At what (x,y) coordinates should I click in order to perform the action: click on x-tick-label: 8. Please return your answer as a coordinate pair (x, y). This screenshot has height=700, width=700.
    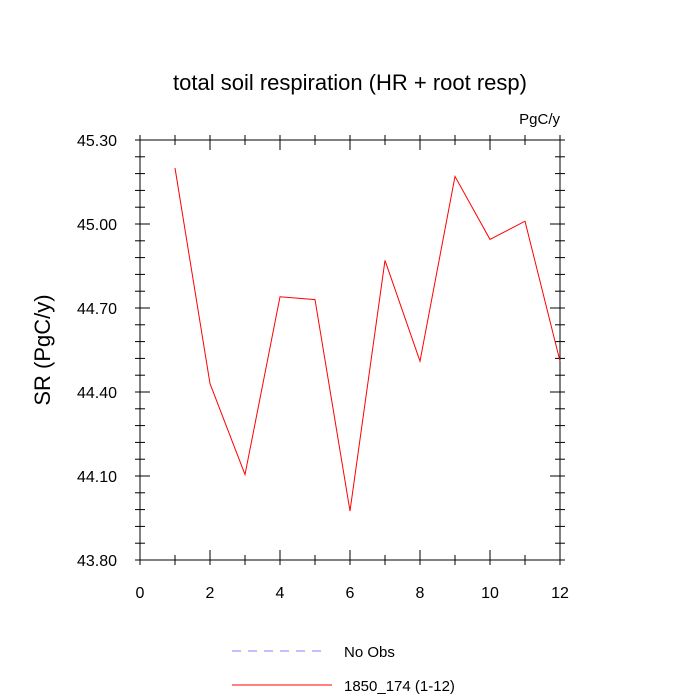
    Looking at the image, I should click on (420, 593).